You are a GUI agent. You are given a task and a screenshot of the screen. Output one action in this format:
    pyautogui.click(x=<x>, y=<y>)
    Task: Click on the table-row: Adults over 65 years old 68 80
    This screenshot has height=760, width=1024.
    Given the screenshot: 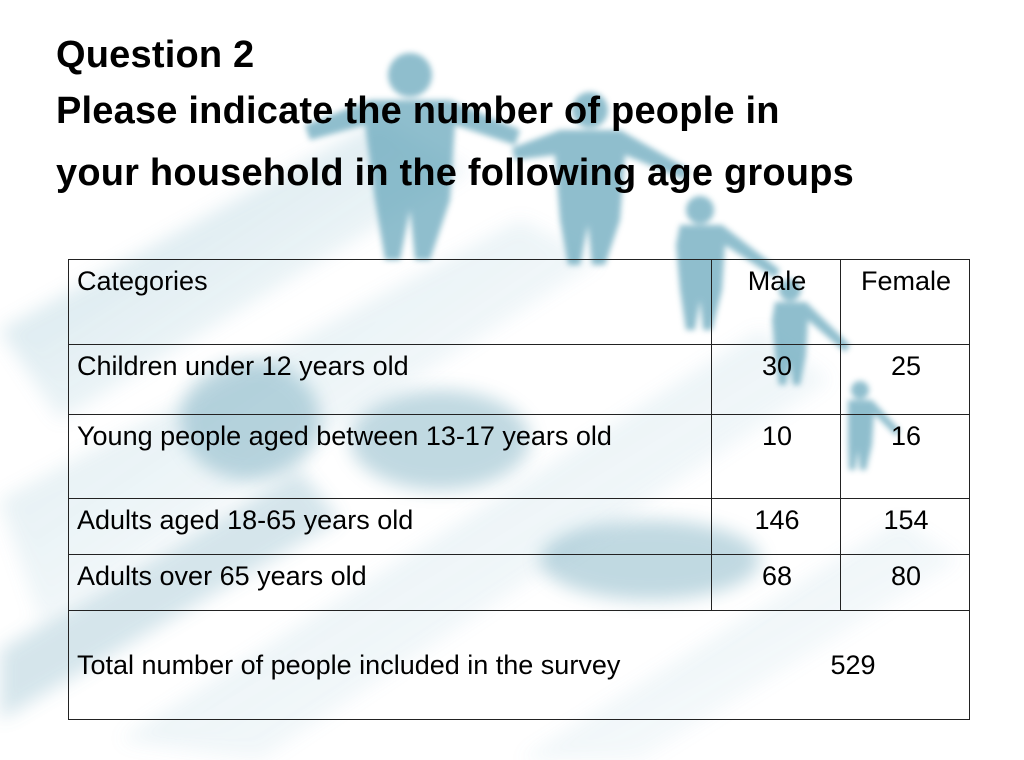 What is the action you would take?
    pyautogui.click(x=519, y=582)
    